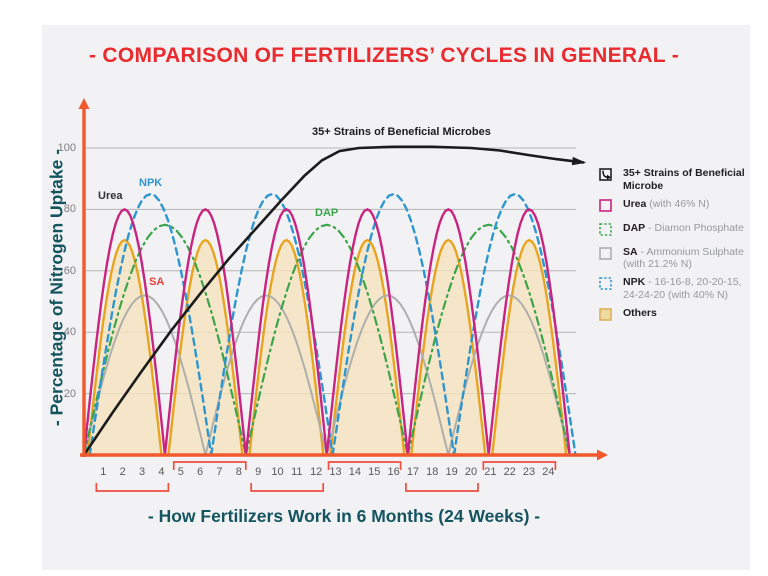  I want to click on week-number: 13, so click(335, 472).